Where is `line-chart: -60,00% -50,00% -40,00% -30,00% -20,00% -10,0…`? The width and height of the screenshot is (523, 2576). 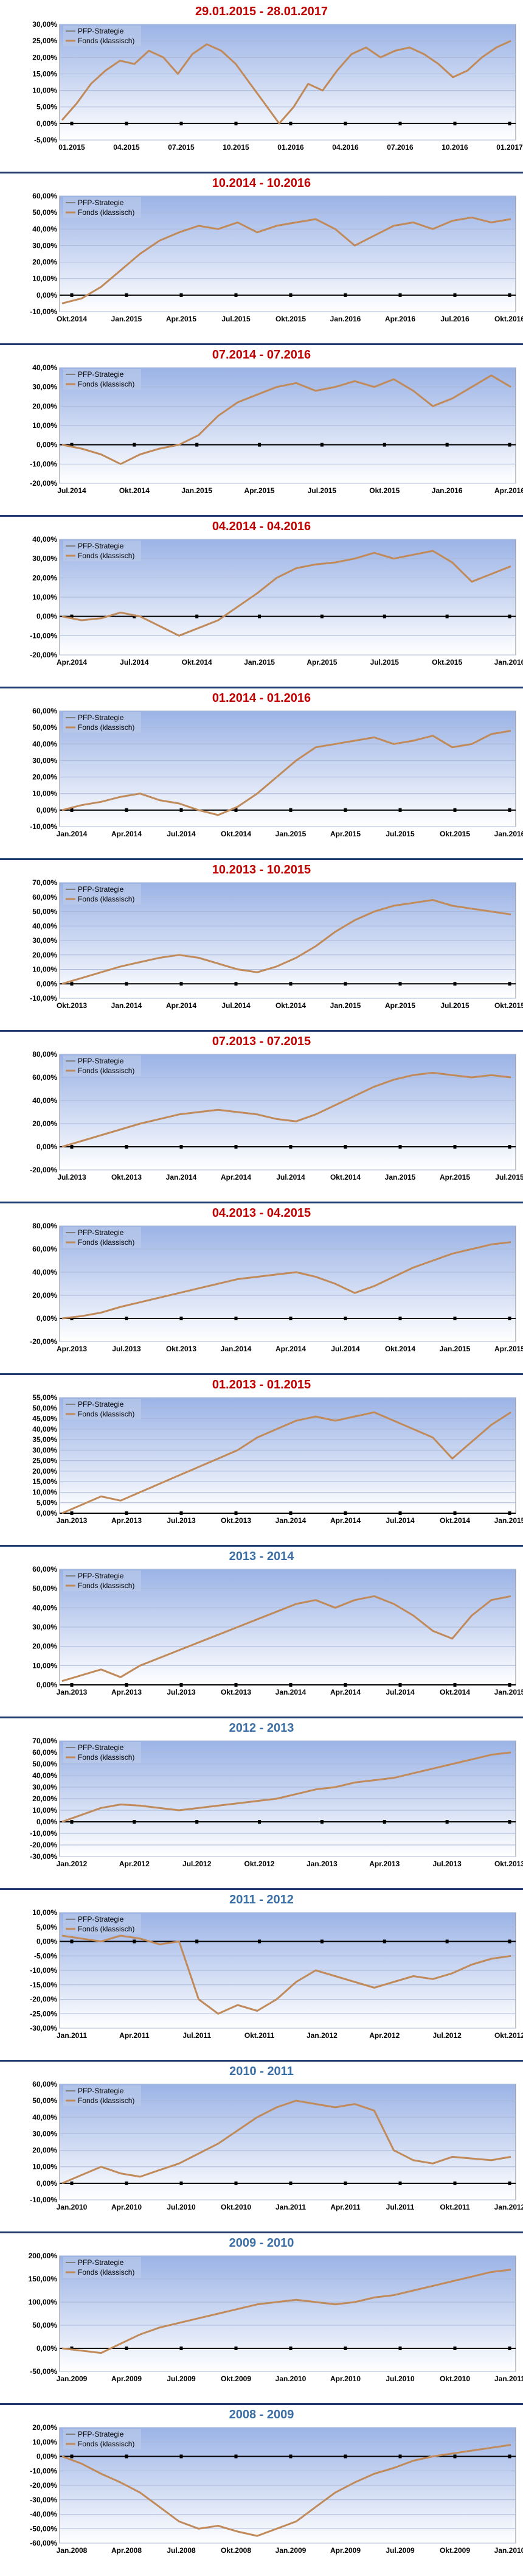
line-chart: -60,00% -50,00% -40,00% -30,00% -20,00% -10,0… is located at coordinates (276, 2489).